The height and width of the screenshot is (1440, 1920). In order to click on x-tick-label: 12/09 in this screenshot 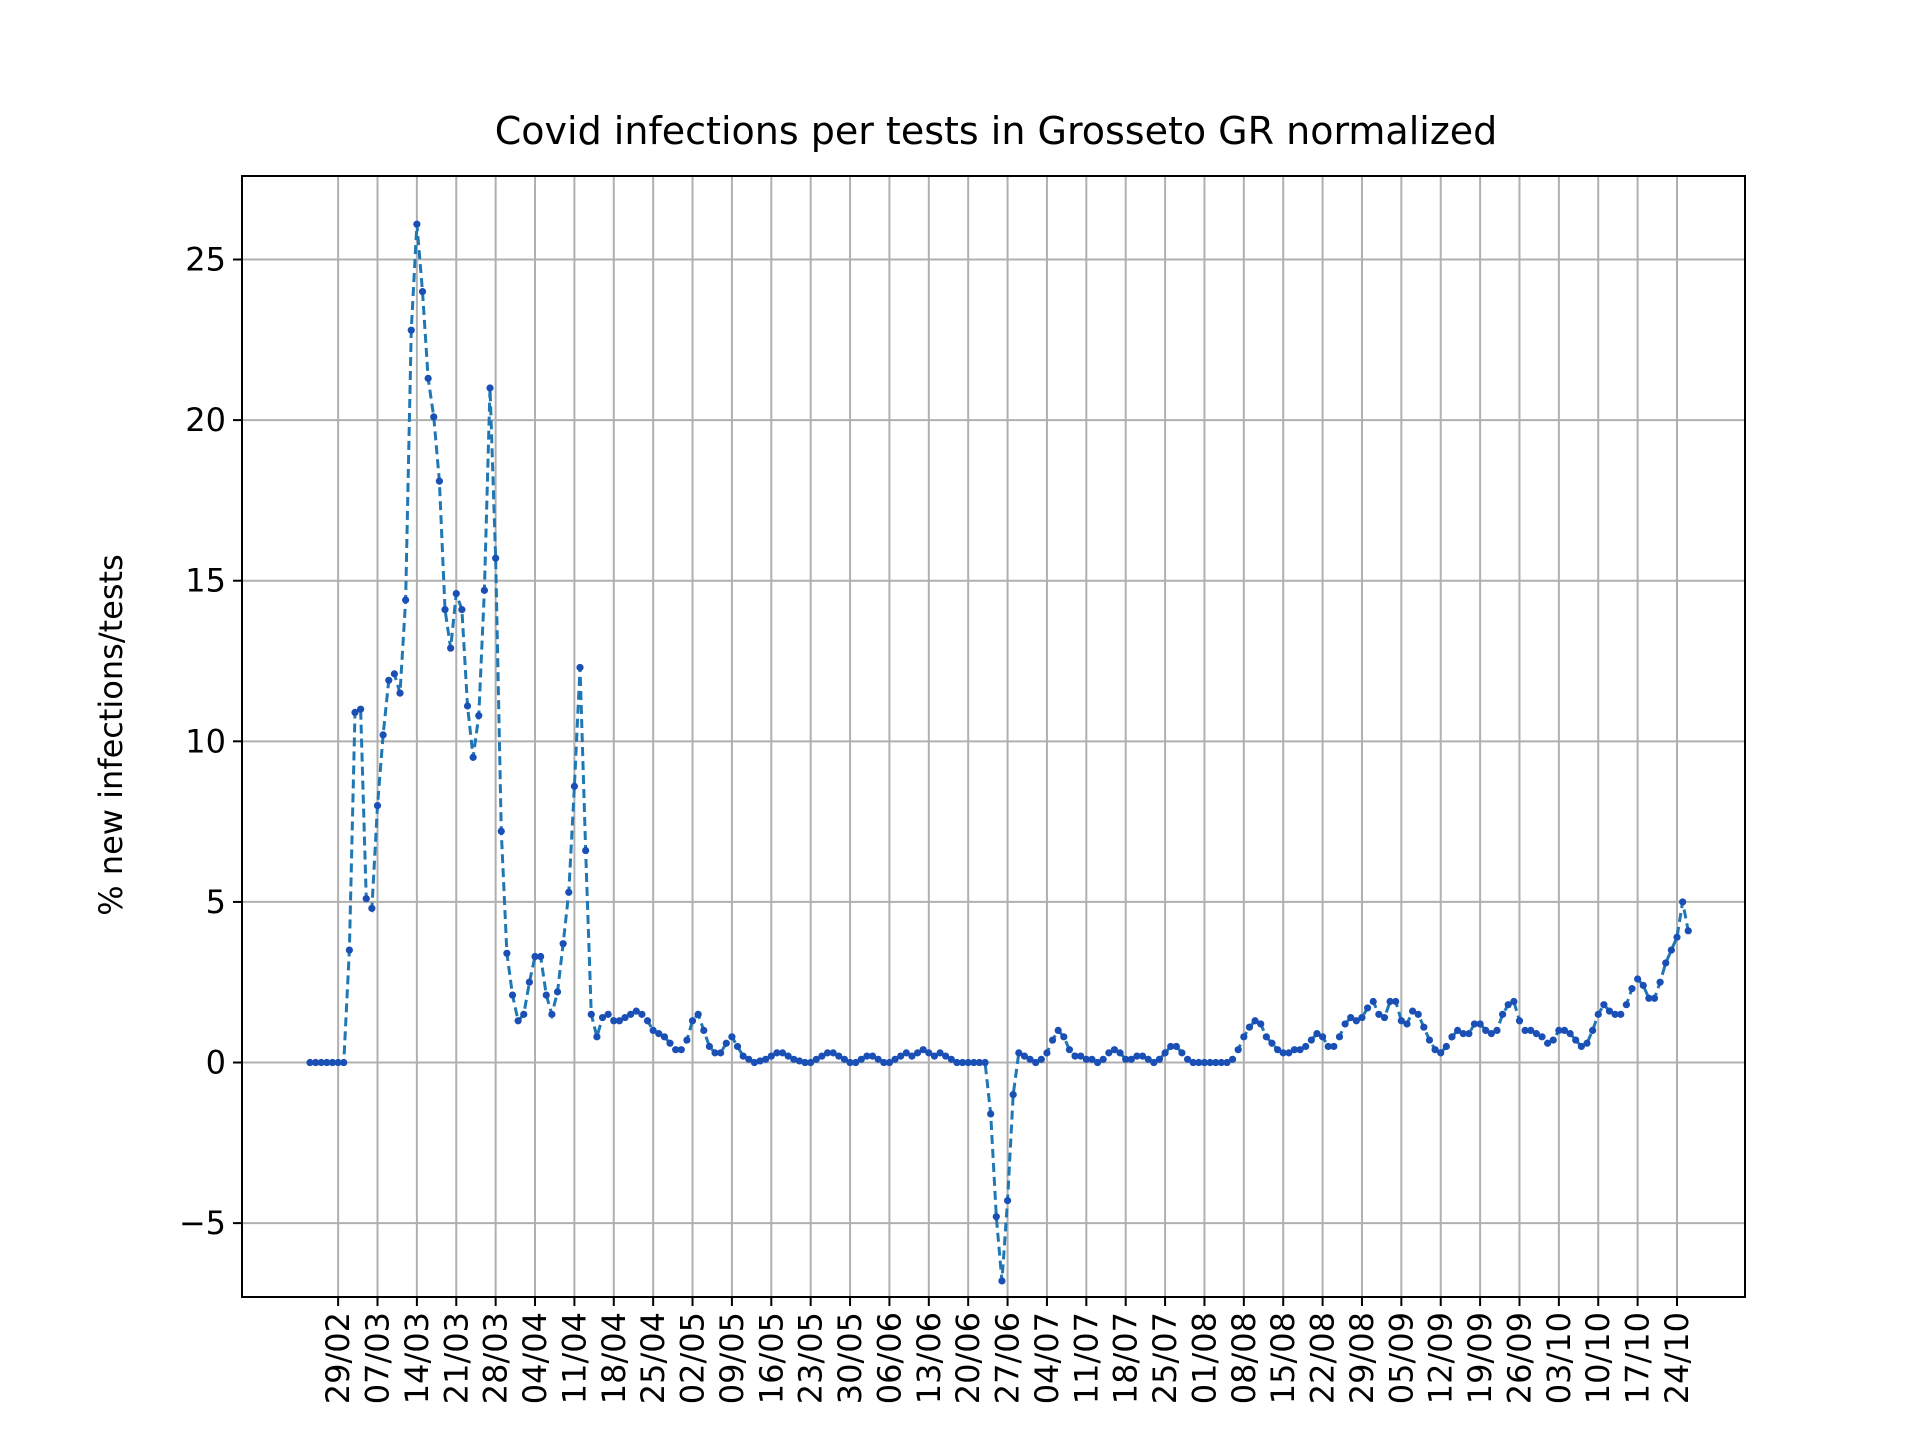, I will do `click(1441, 1358)`.